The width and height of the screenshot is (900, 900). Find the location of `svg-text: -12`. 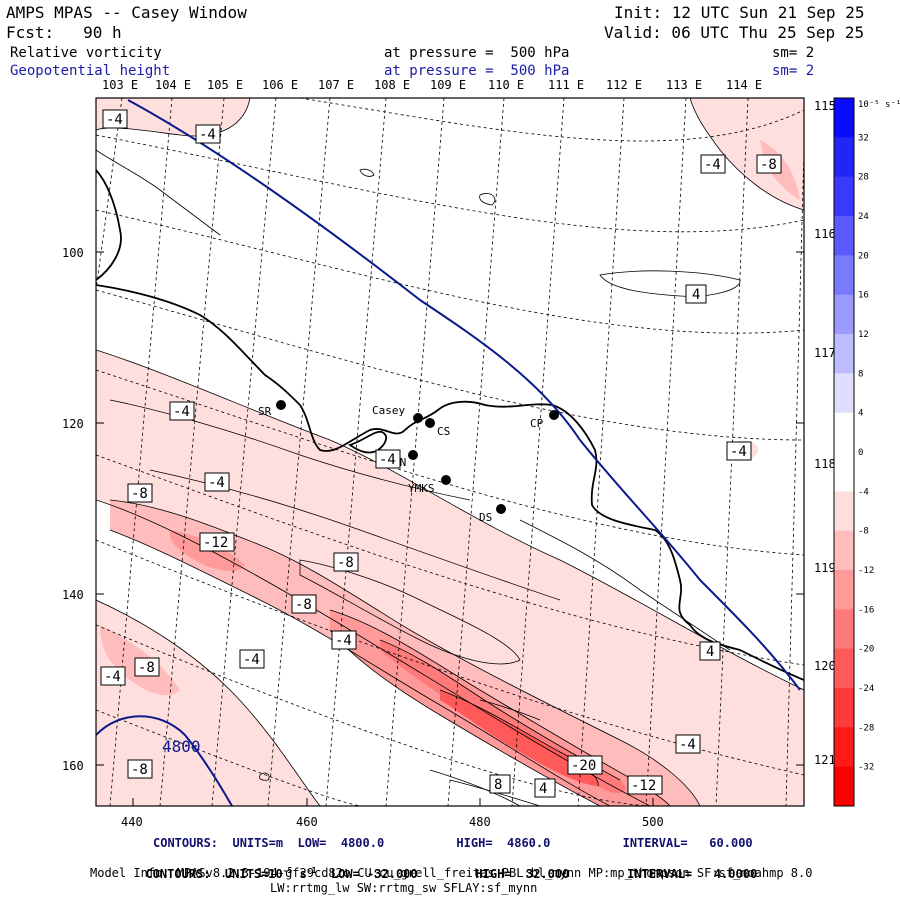

svg-text: -12 is located at coordinates (643, 786).